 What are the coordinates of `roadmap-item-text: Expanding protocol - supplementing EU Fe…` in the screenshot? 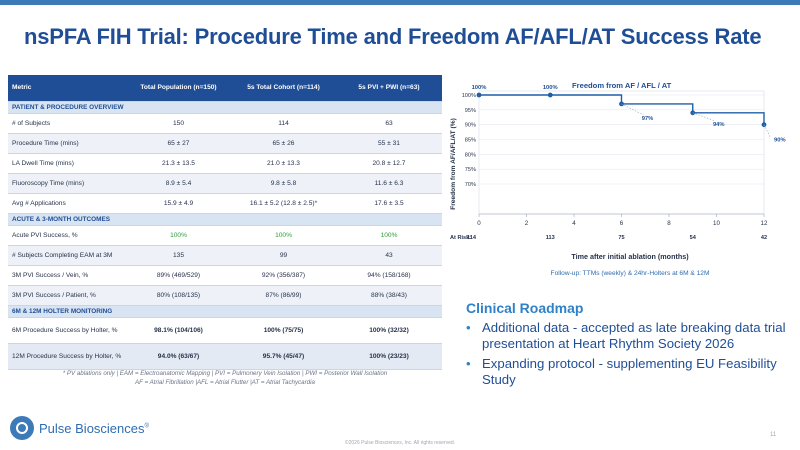 It's located at (629, 371).